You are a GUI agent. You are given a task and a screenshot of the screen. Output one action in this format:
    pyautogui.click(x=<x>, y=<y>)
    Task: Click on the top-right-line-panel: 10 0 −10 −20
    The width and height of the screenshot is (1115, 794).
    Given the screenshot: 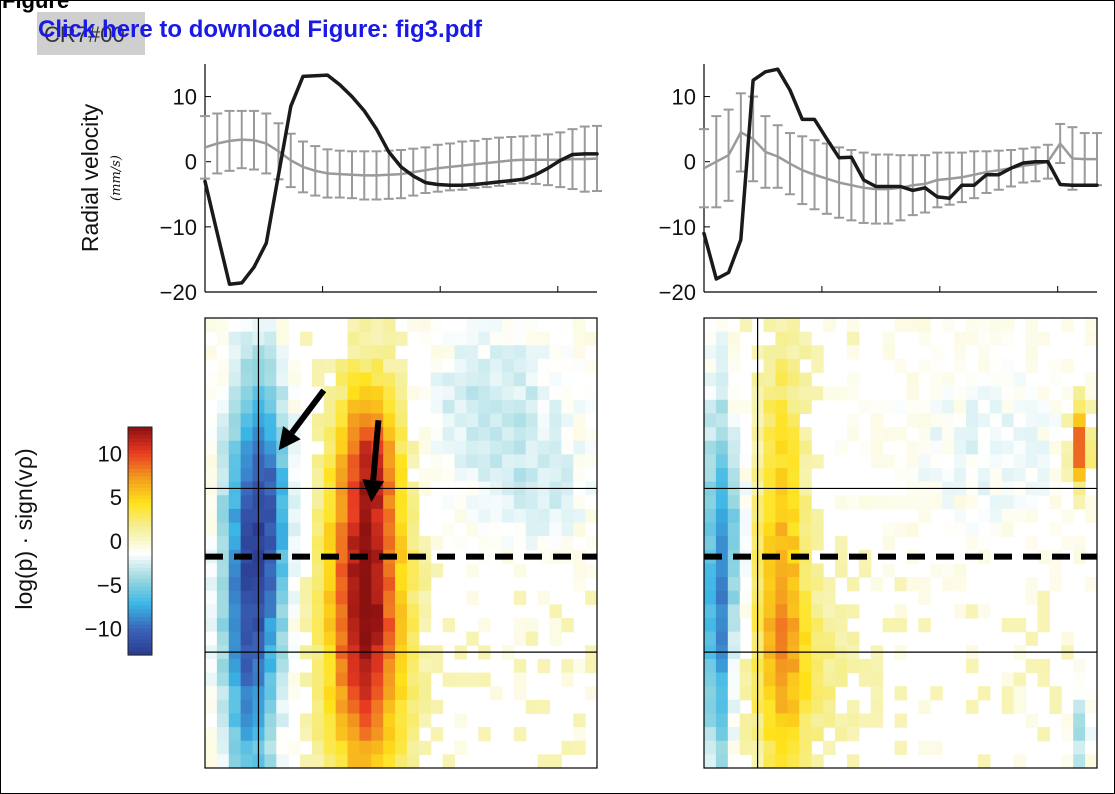 What is the action you would take?
    pyautogui.click(x=880, y=184)
    